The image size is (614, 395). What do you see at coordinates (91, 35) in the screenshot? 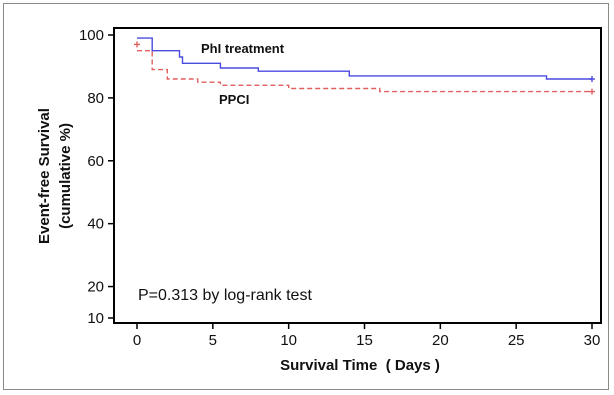
I see `y-tick-label: 100` at bounding box center [91, 35].